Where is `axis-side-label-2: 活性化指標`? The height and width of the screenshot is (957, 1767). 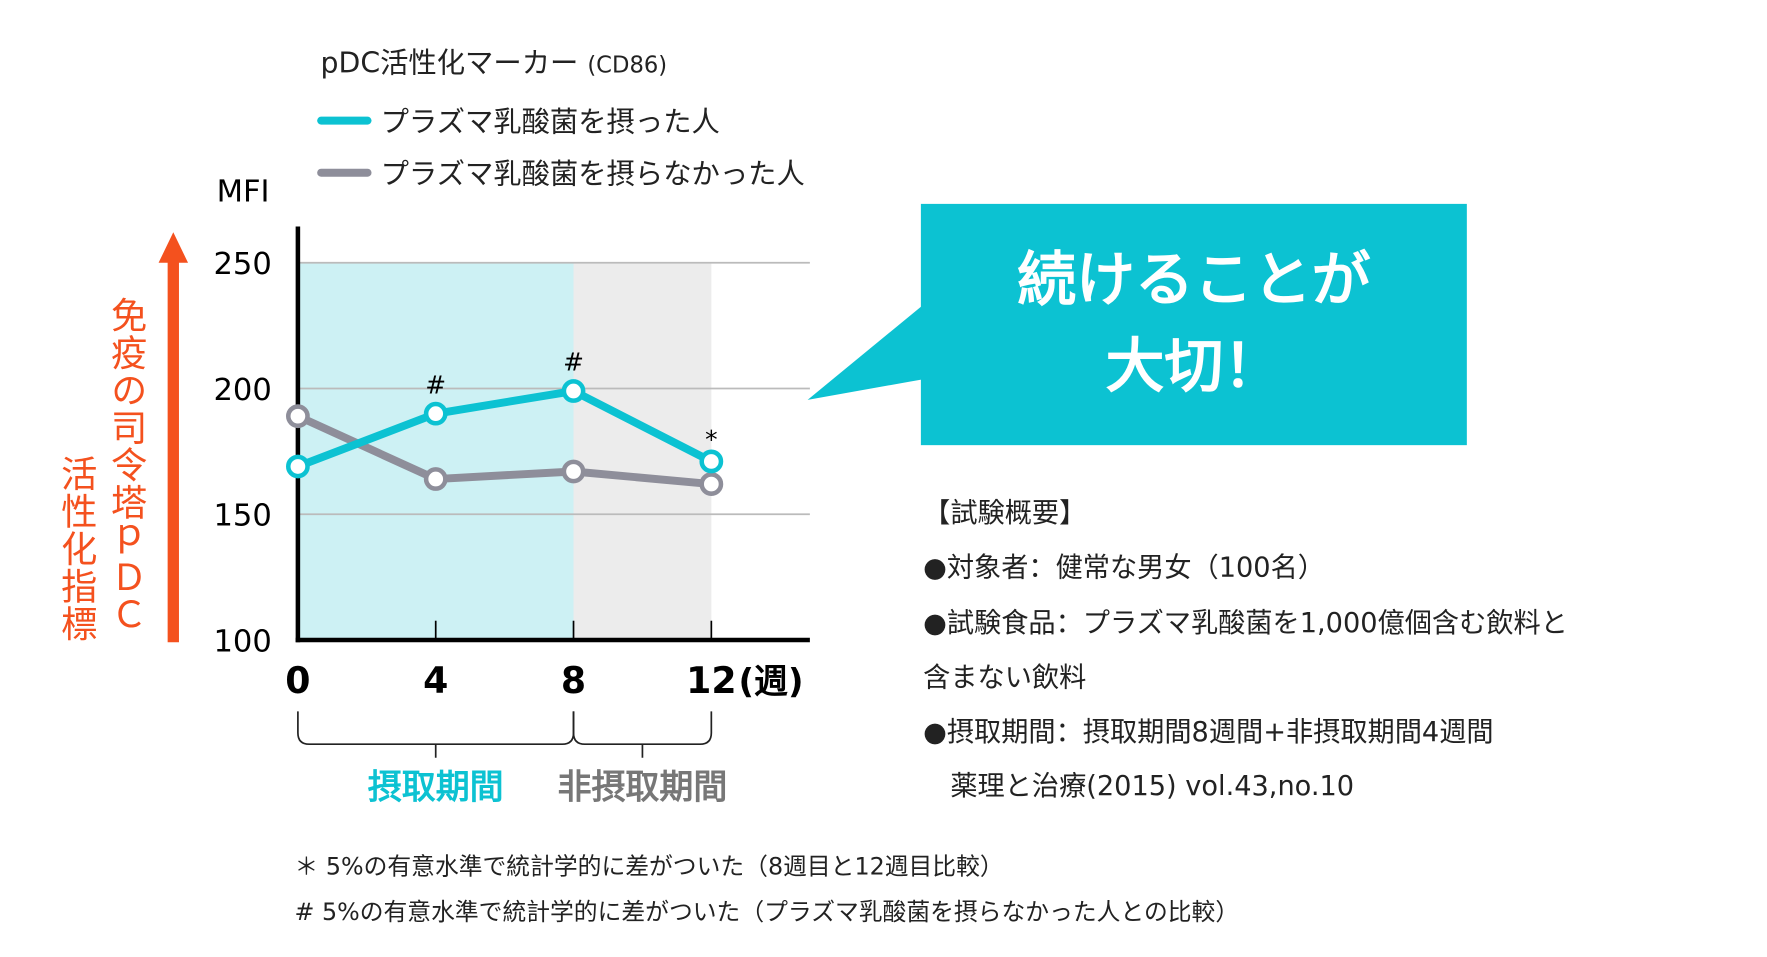
axis-side-label-2: 活性化指標 is located at coordinates (77, 549).